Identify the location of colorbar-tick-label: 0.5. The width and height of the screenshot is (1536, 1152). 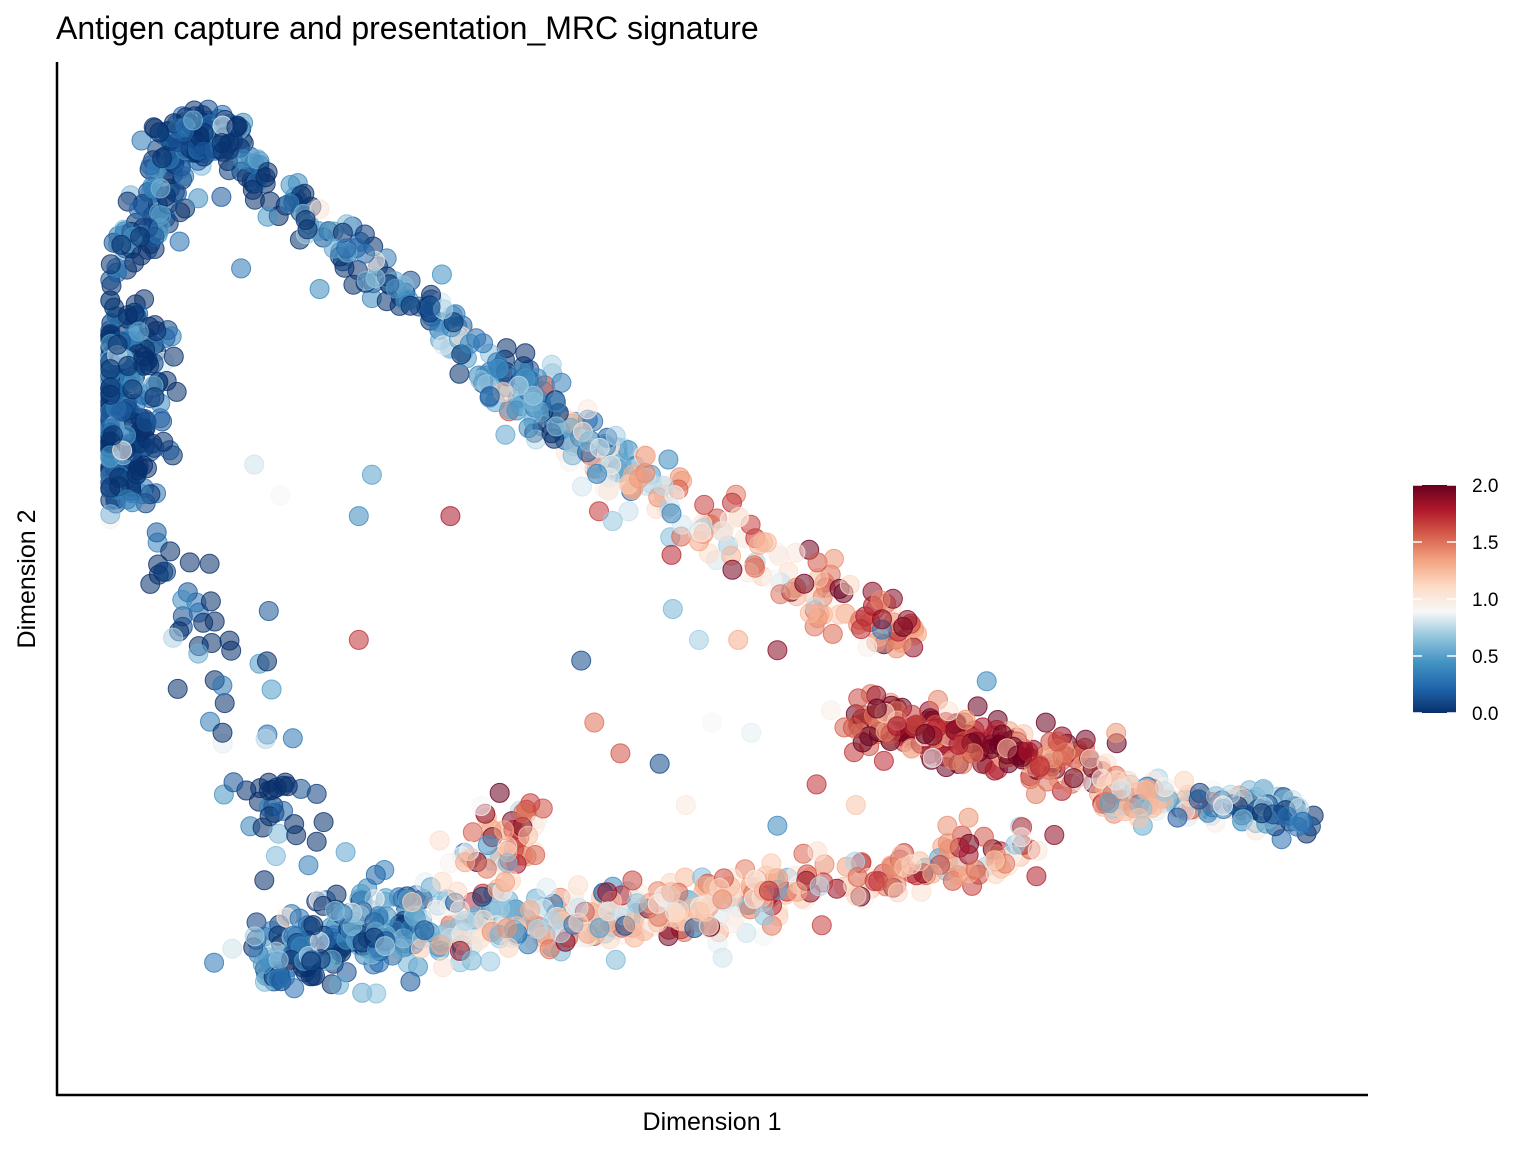
(1485, 657).